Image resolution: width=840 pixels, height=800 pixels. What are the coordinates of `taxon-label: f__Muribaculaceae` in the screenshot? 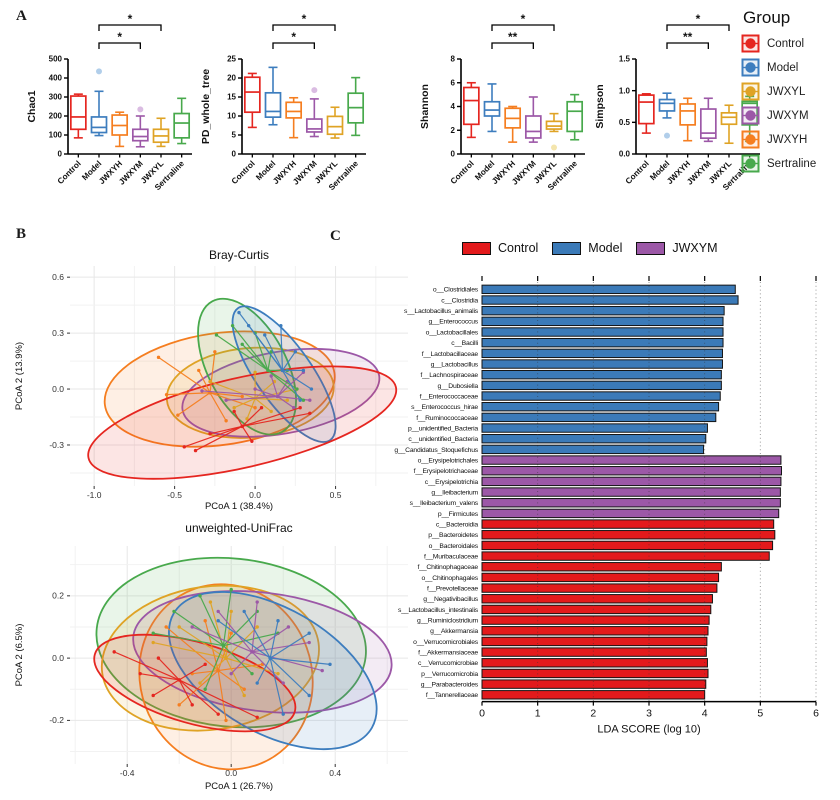 It's located at (451, 556).